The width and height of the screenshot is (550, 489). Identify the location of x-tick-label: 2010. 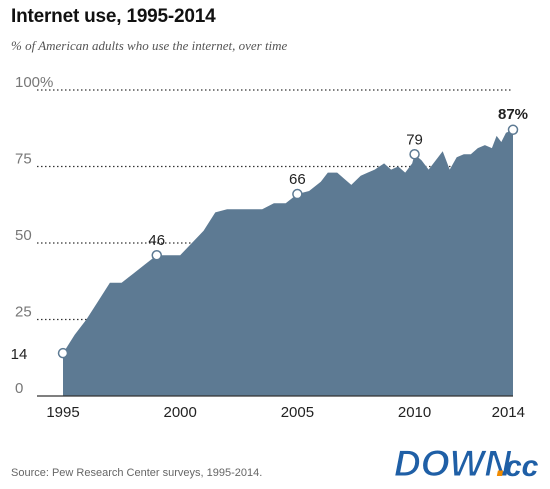
(414, 412).